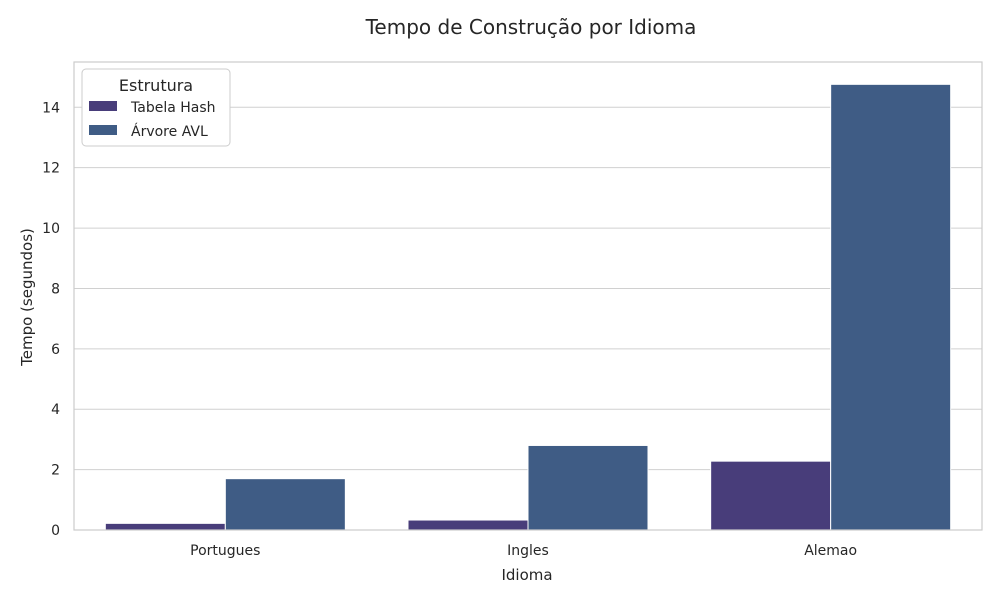 The image size is (1000, 600). I want to click on bar-portugues-arvore-avl, so click(285, 504).